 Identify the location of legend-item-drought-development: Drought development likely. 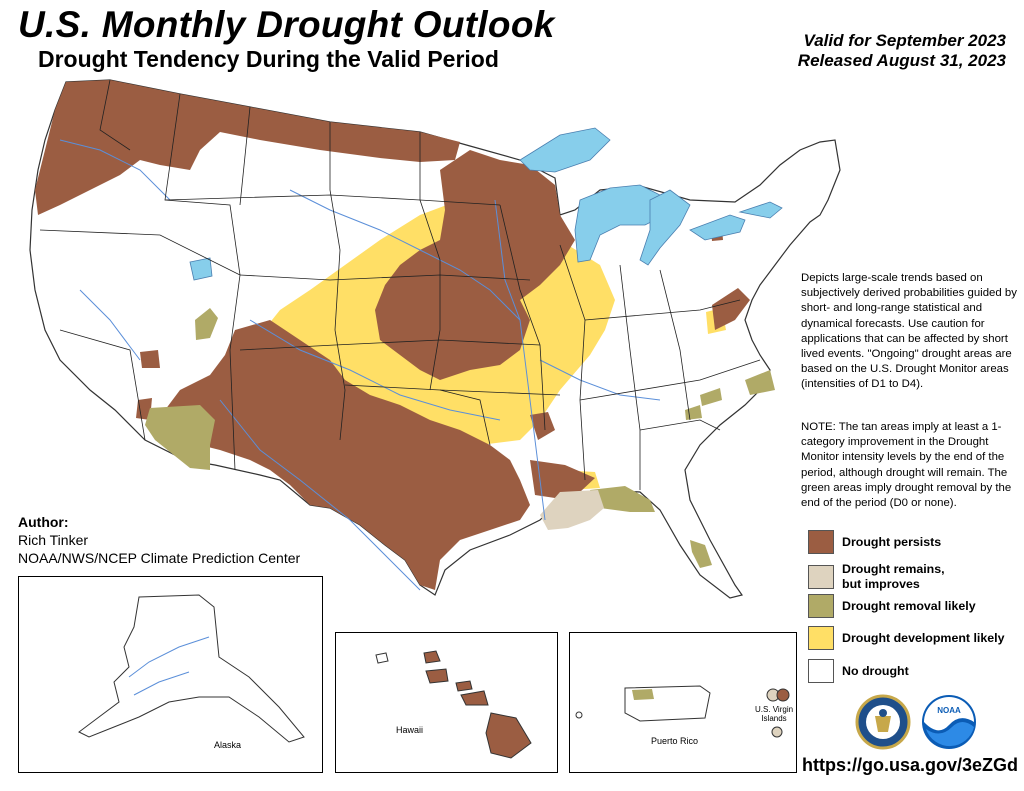
(906, 638).